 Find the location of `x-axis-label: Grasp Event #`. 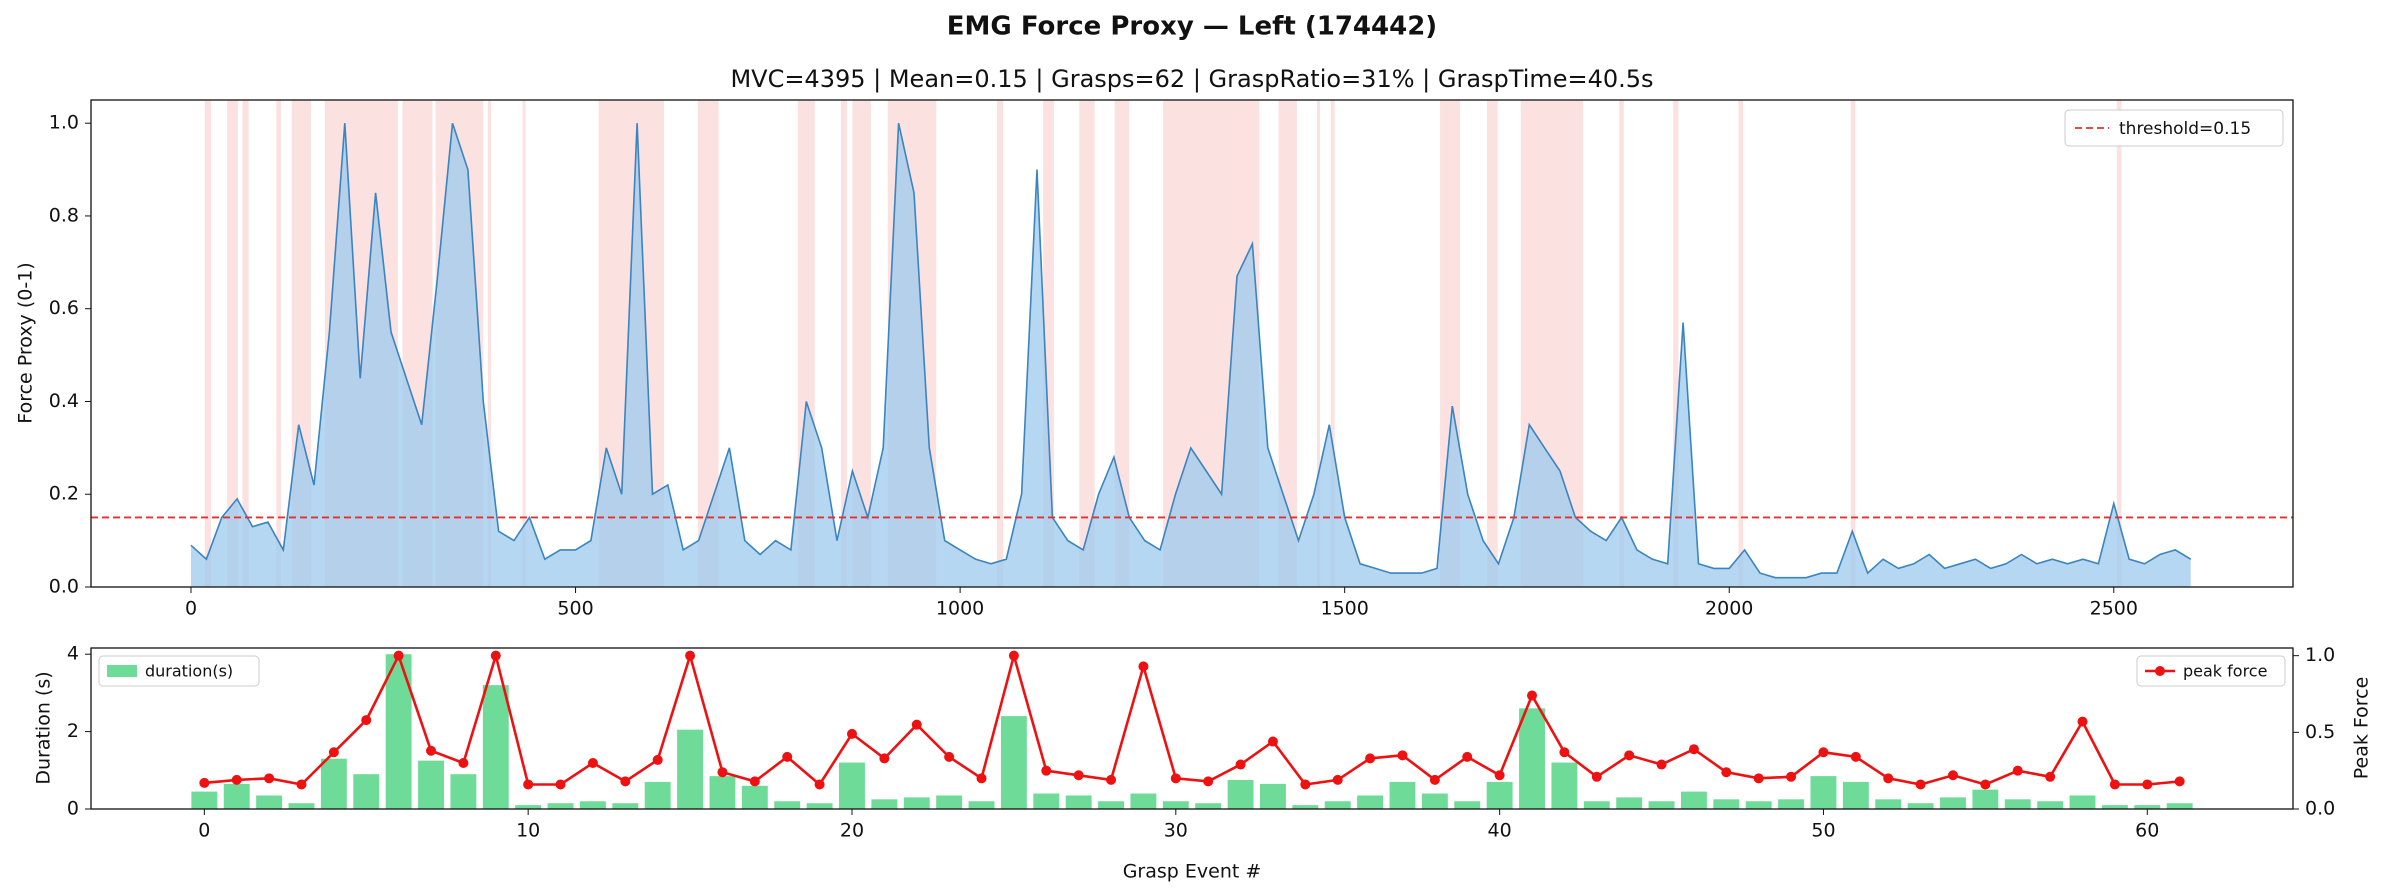

x-axis-label: Grasp Event # is located at coordinates (1192, 872).